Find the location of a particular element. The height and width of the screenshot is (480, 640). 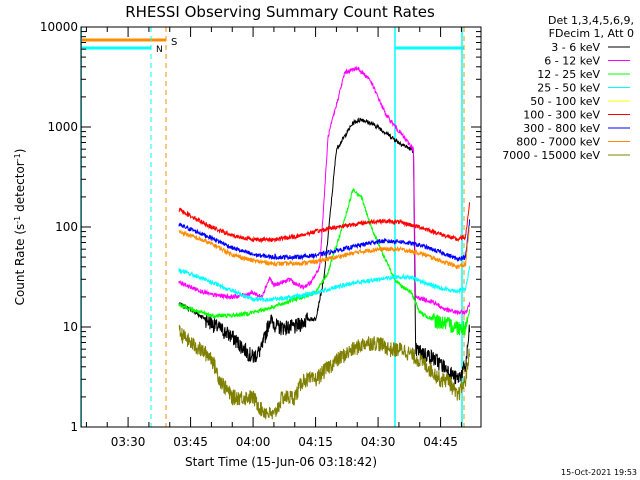

chart-title: RHESSI Observing Summary Count Rates is located at coordinates (280, 12).